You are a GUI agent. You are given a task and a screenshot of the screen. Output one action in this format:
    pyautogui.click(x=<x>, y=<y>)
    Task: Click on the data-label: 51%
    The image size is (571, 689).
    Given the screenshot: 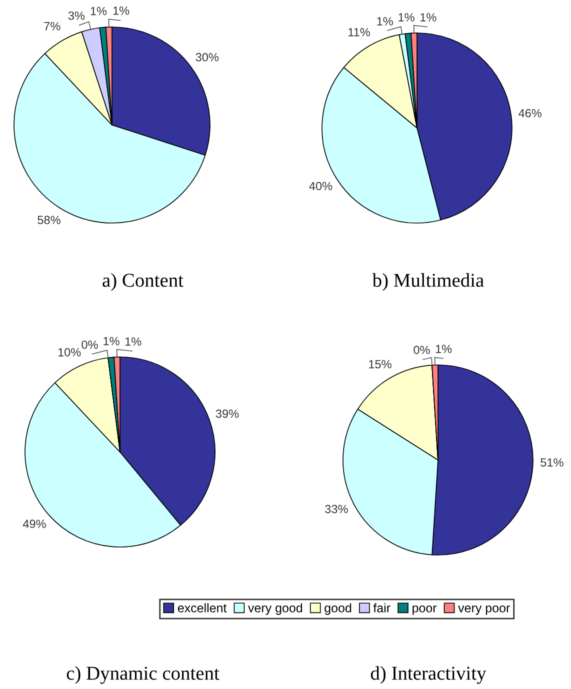 What is the action you would take?
    pyautogui.click(x=552, y=462)
    